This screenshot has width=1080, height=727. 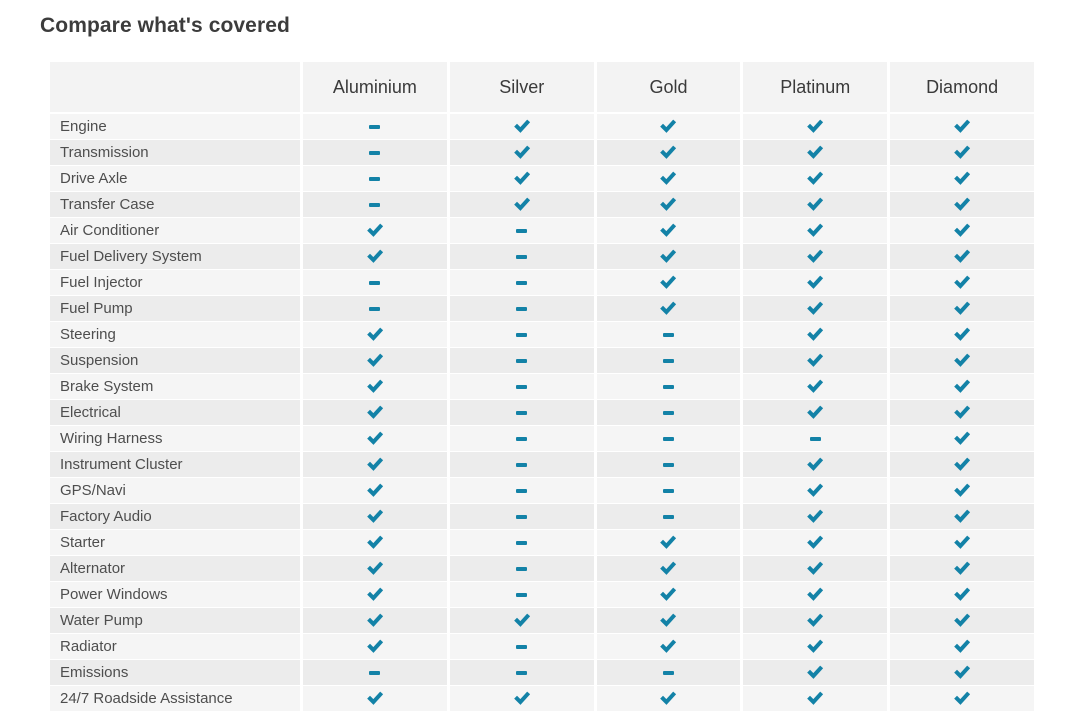 What do you see at coordinates (175, 308) in the screenshot?
I see `row-label: Fuel Pump` at bounding box center [175, 308].